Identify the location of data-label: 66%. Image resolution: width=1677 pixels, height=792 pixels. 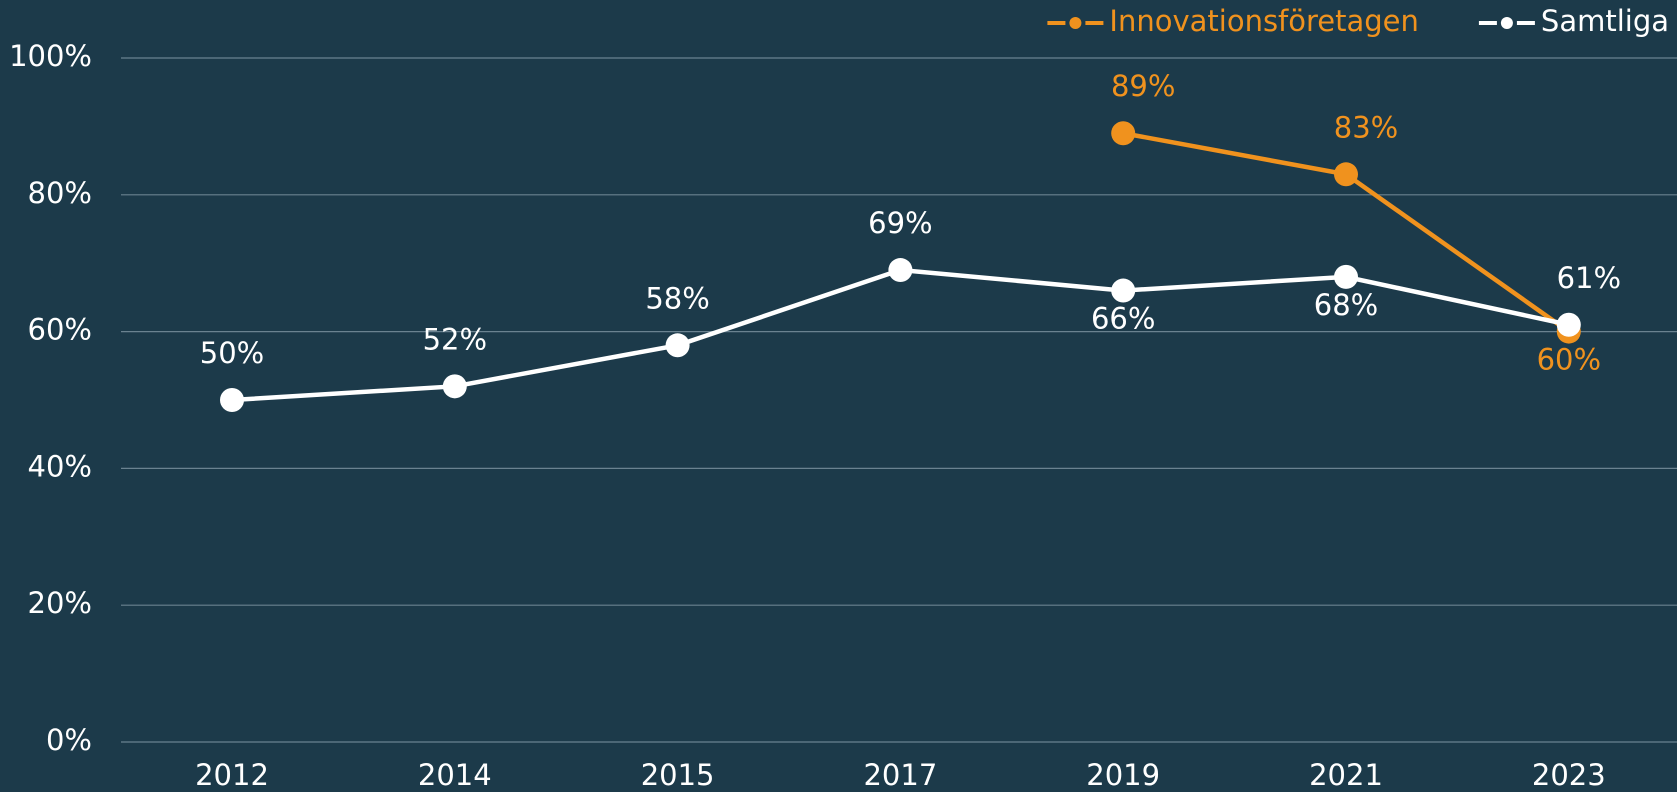
(1123, 319).